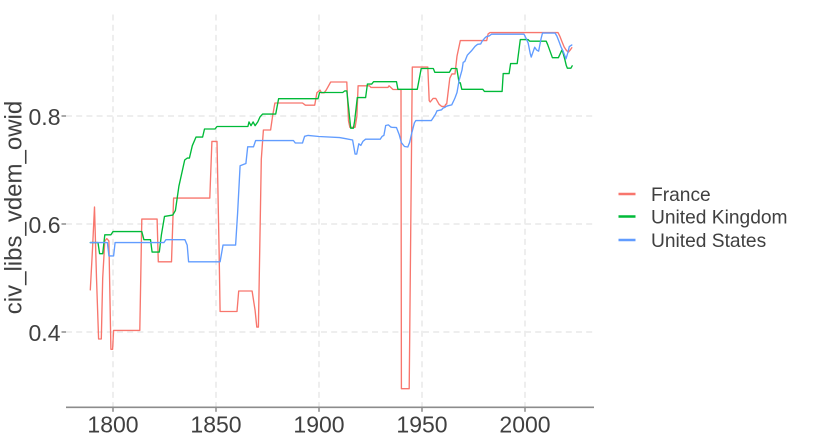 This screenshot has width=816, height=448. I want to click on svg-text: 2000, so click(524, 424).